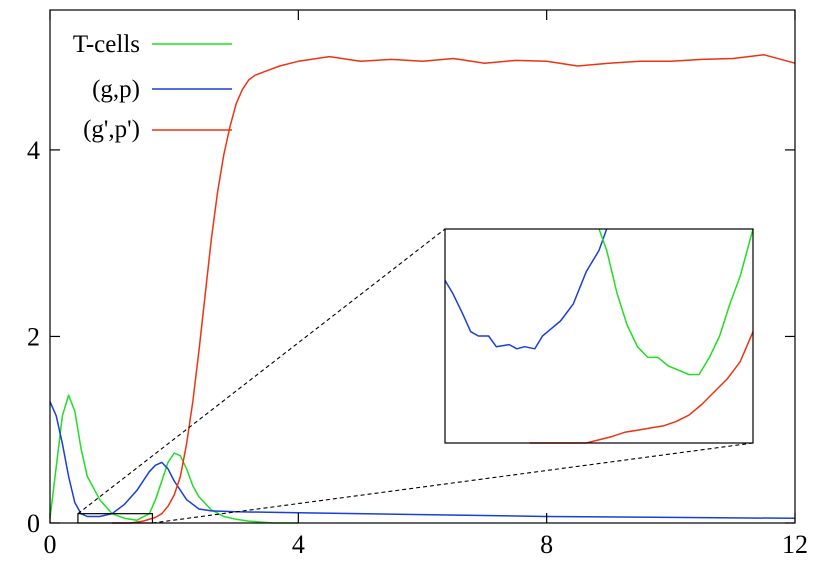 This screenshot has width=830, height=587. What do you see at coordinates (546, 544) in the screenshot?
I see `x-tick-label-8: 8` at bounding box center [546, 544].